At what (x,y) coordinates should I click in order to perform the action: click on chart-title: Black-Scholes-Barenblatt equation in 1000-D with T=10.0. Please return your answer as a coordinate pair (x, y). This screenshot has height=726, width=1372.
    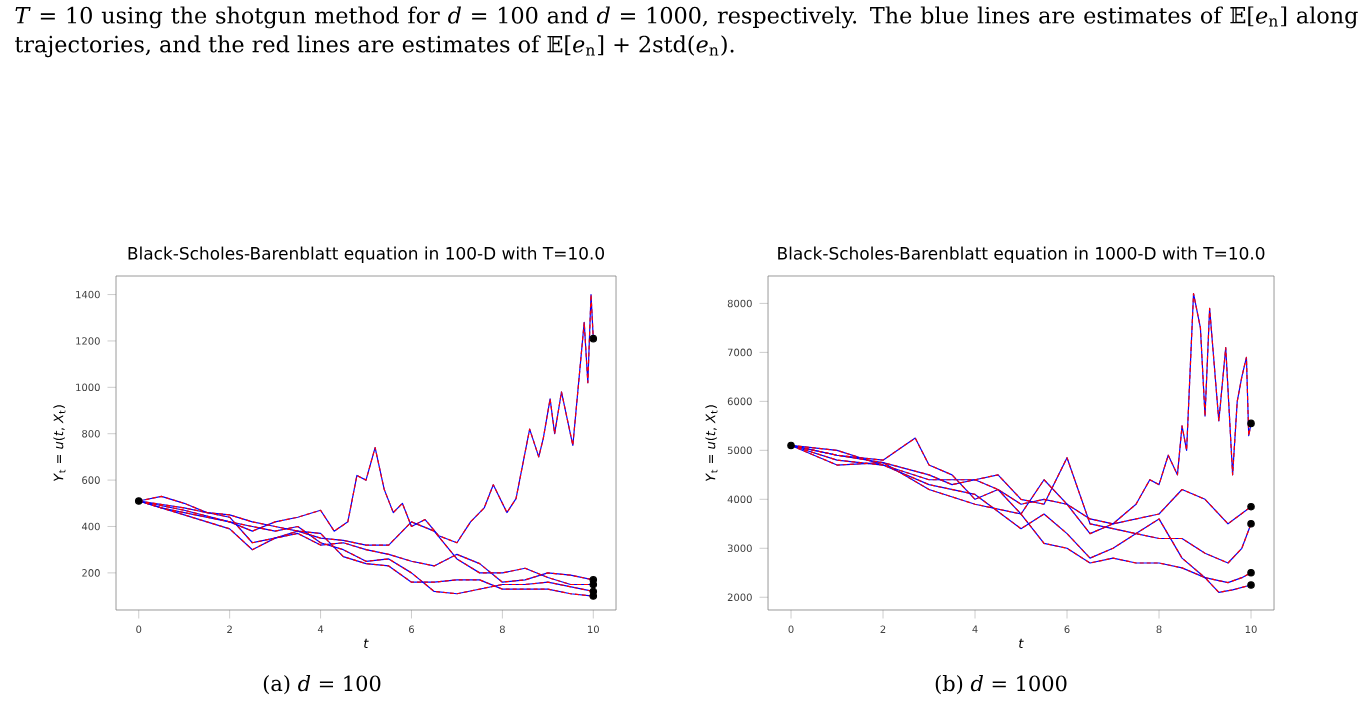
    Looking at the image, I should click on (1021, 254).